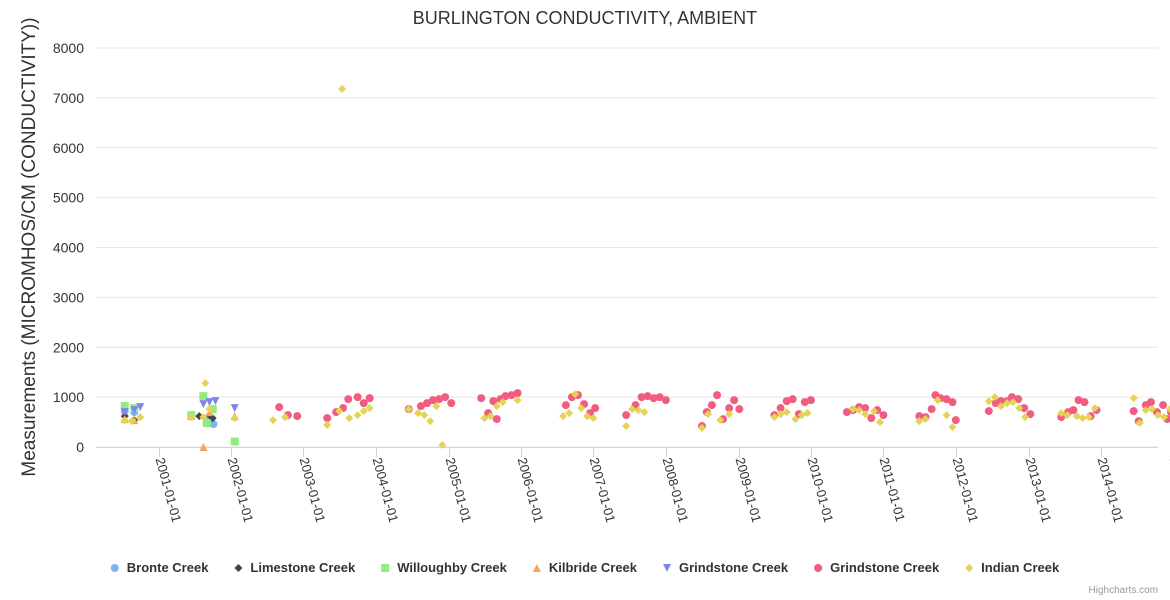 The image size is (1170, 600). I want to click on y-axis: 0 1000 2000 3000 4000 5000 6000 7000 8000, so click(68, 247).